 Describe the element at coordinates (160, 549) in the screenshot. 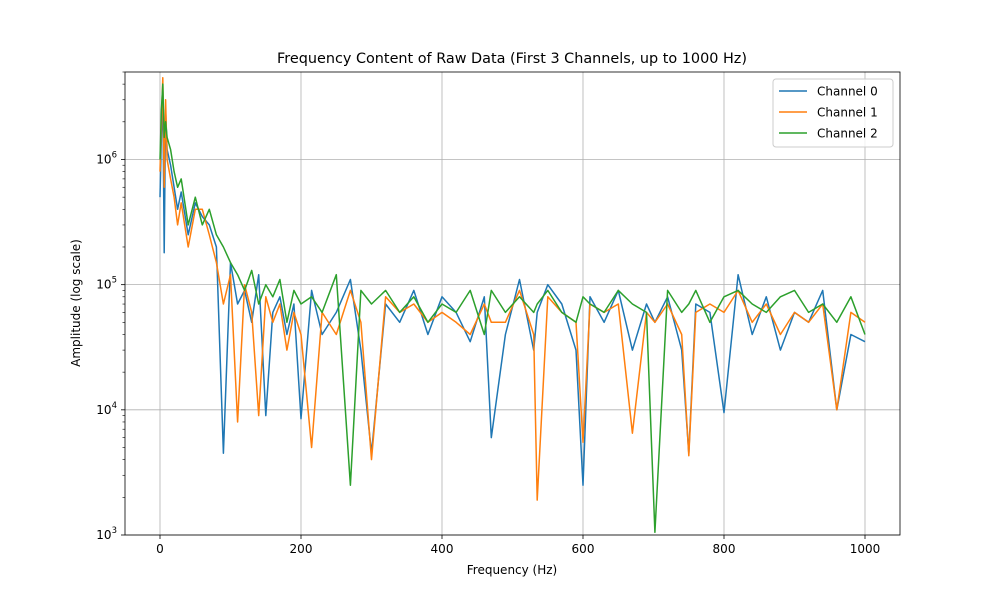

I see `x-tick-label: 0` at that location.